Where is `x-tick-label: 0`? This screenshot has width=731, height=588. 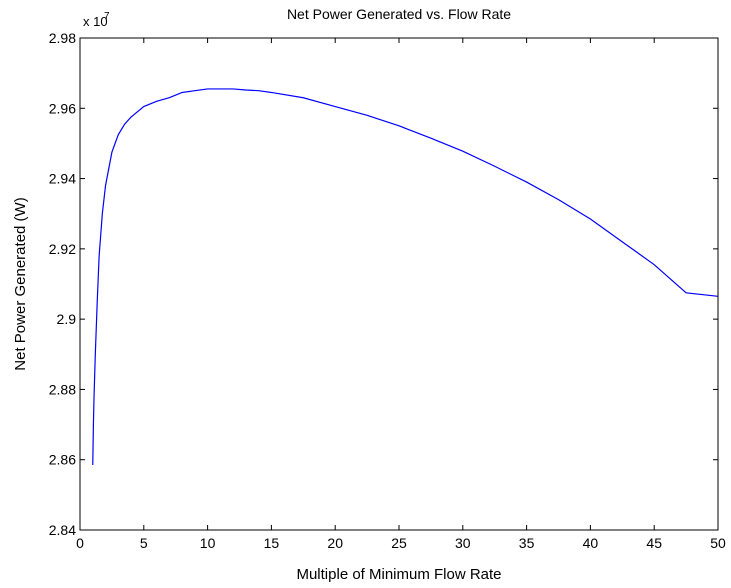 x-tick-label: 0 is located at coordinates (80, 543).